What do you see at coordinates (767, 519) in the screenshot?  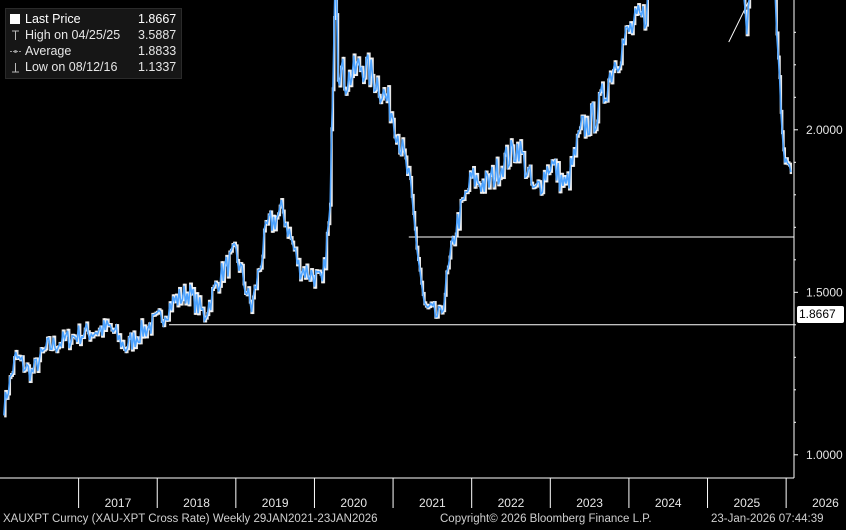 I see `footer-timestamp: 23-Jan-2026 07:44:39` at bounding box center [767, 519].